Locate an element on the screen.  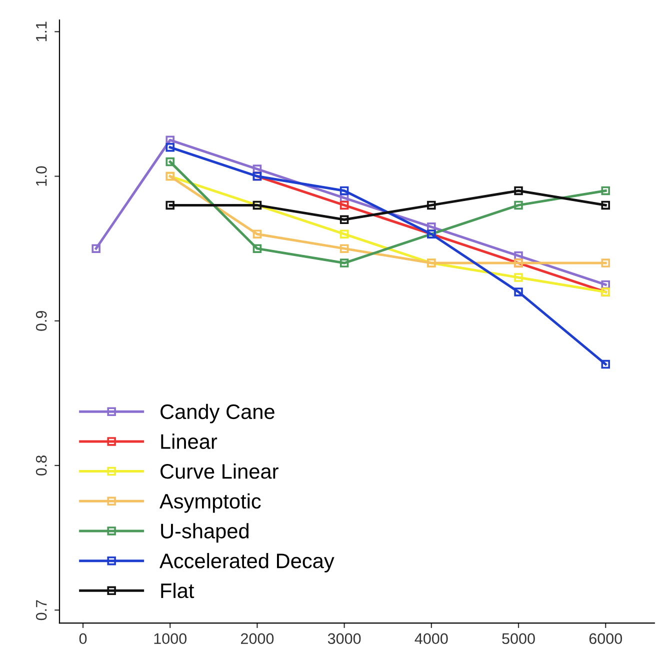
legend-label: Candy Cane is located at coordinates (217, 414).